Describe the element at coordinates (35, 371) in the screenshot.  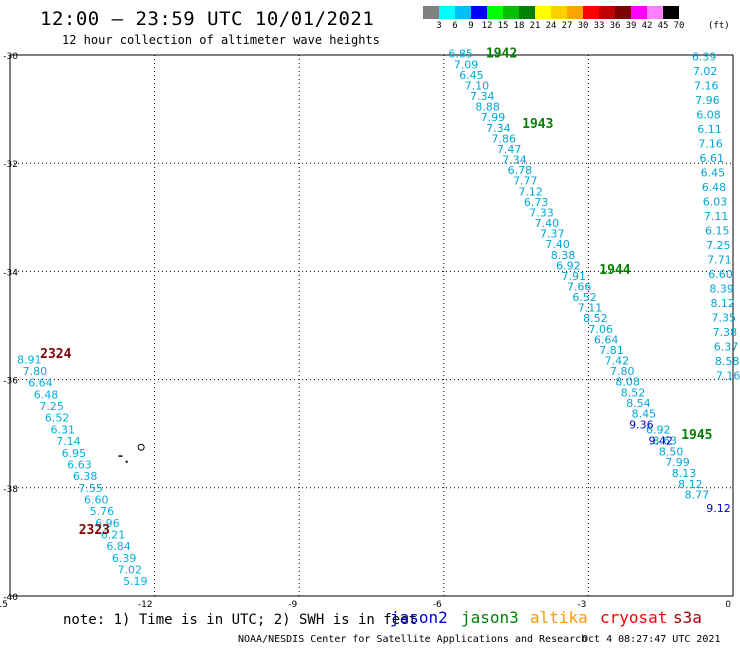
I see `swh-value-label: 7.80` at that location.